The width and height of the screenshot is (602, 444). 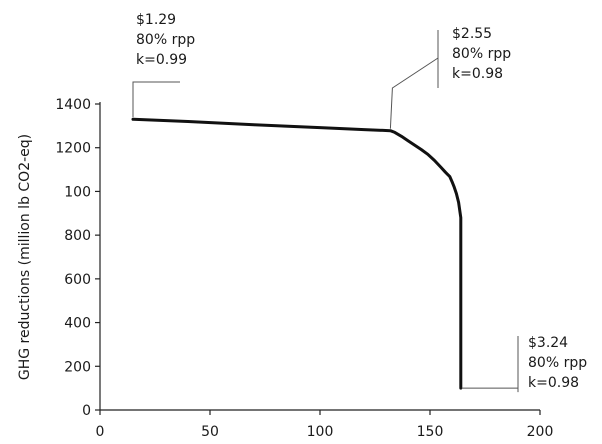 What do you see at coordinates (73, 105) in the screenshot?
I see `y-tick-label: 1400` at bounding box center [73, 105].